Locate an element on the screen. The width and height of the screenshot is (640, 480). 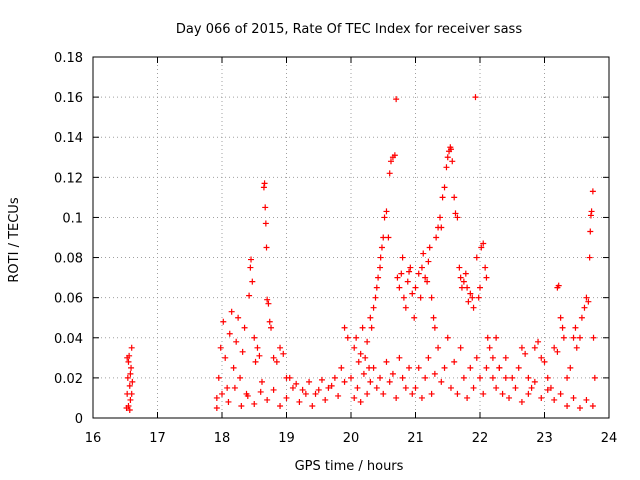
y-tick-label: 0.08 is located at coordinates (68, 259).